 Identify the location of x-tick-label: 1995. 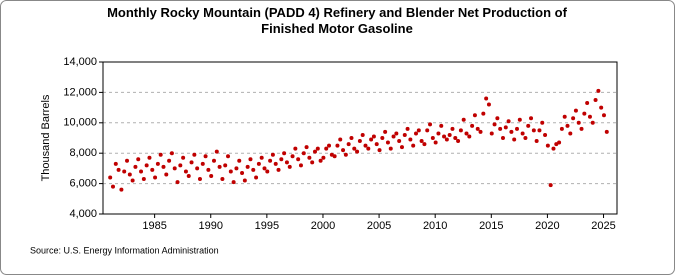
(267, 226).